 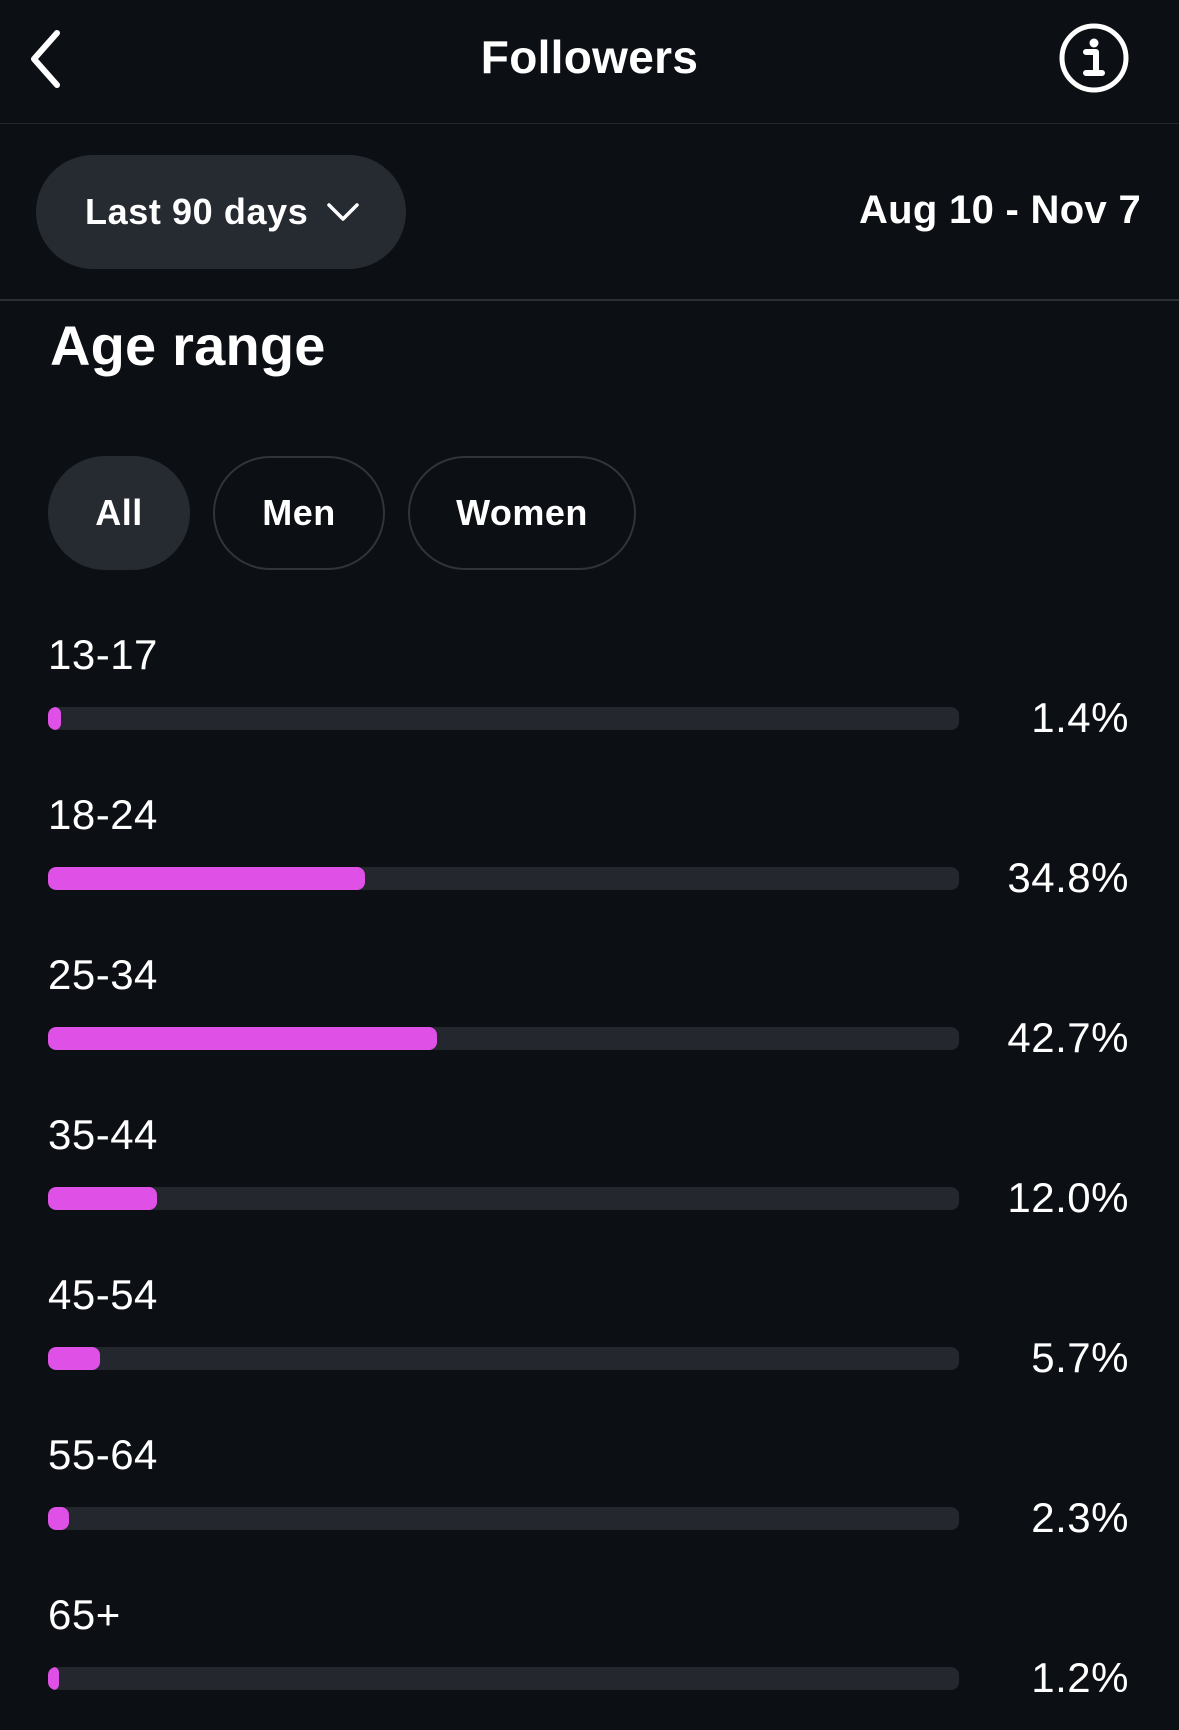 What do you see at coordinates (589, 700) in the screenshot?
I see `age-row: 13-17 1.4%` at bounding box center [589, 700].